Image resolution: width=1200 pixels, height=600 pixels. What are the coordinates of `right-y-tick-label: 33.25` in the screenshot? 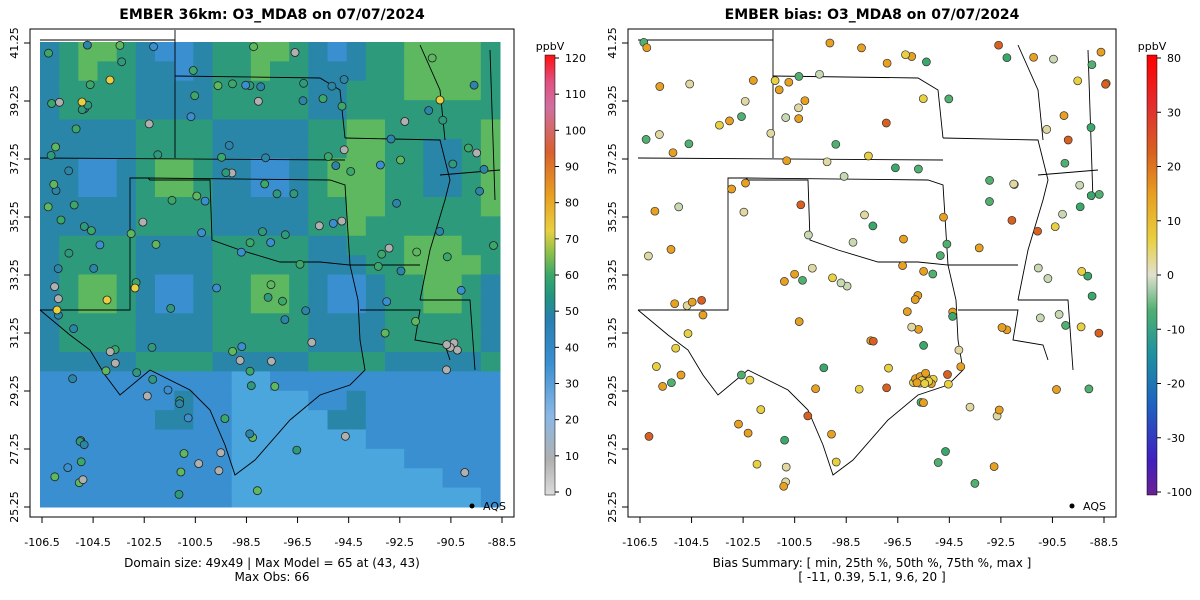 It's located at (612, 275).